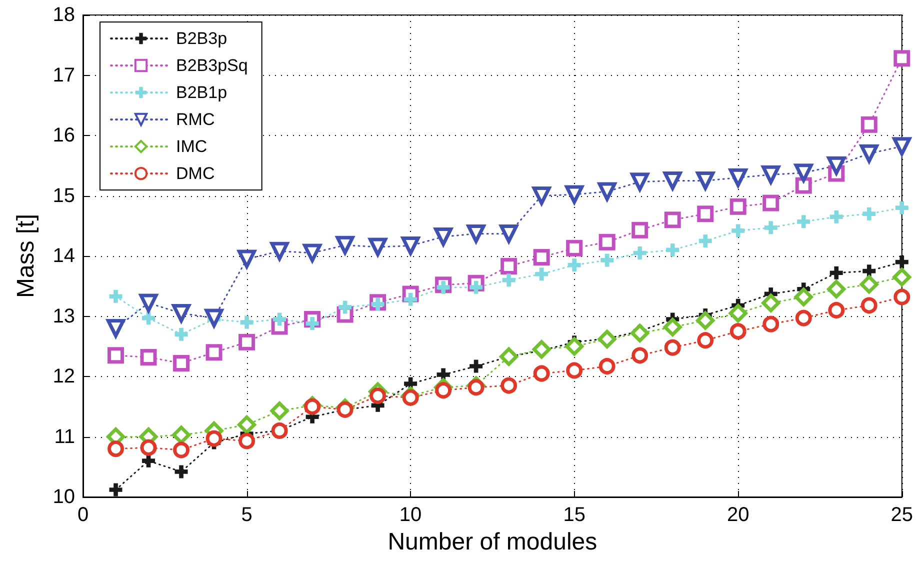 This screenshot has height=562, width=916. What do you see at coordinates (63, 316) in the screenshot?
I see `y-tick-label: 13` at bounding box center [63, 316].